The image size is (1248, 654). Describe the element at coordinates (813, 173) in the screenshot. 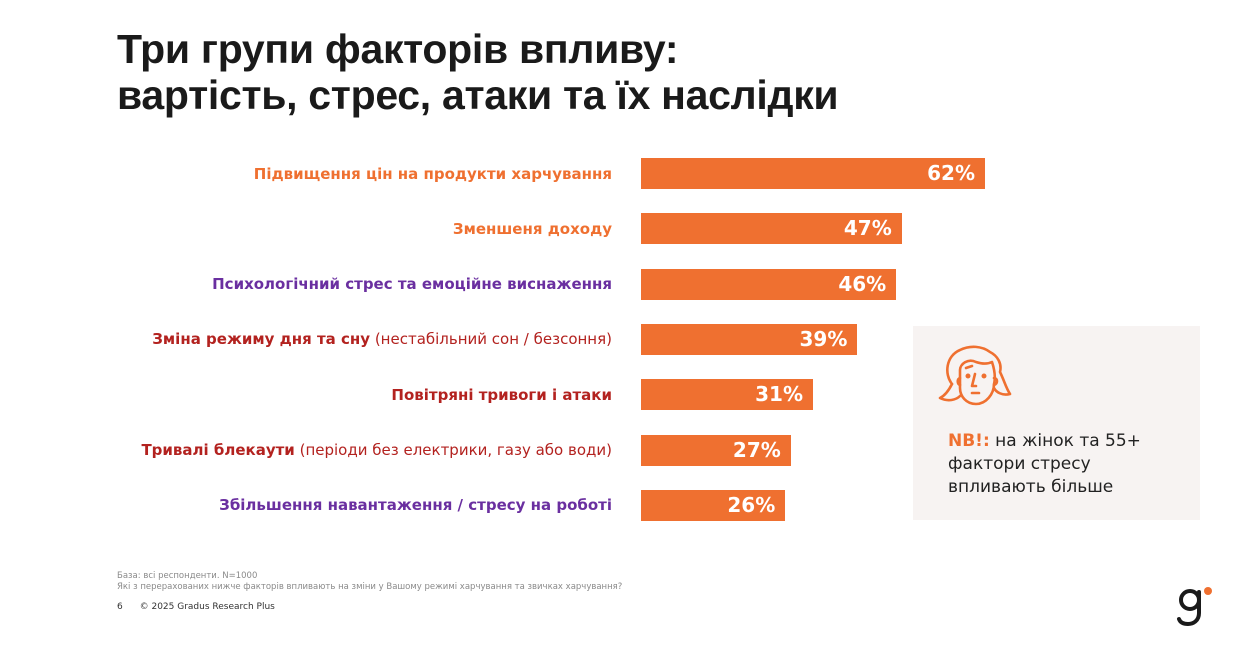

I see `bar: 62%` at that location.